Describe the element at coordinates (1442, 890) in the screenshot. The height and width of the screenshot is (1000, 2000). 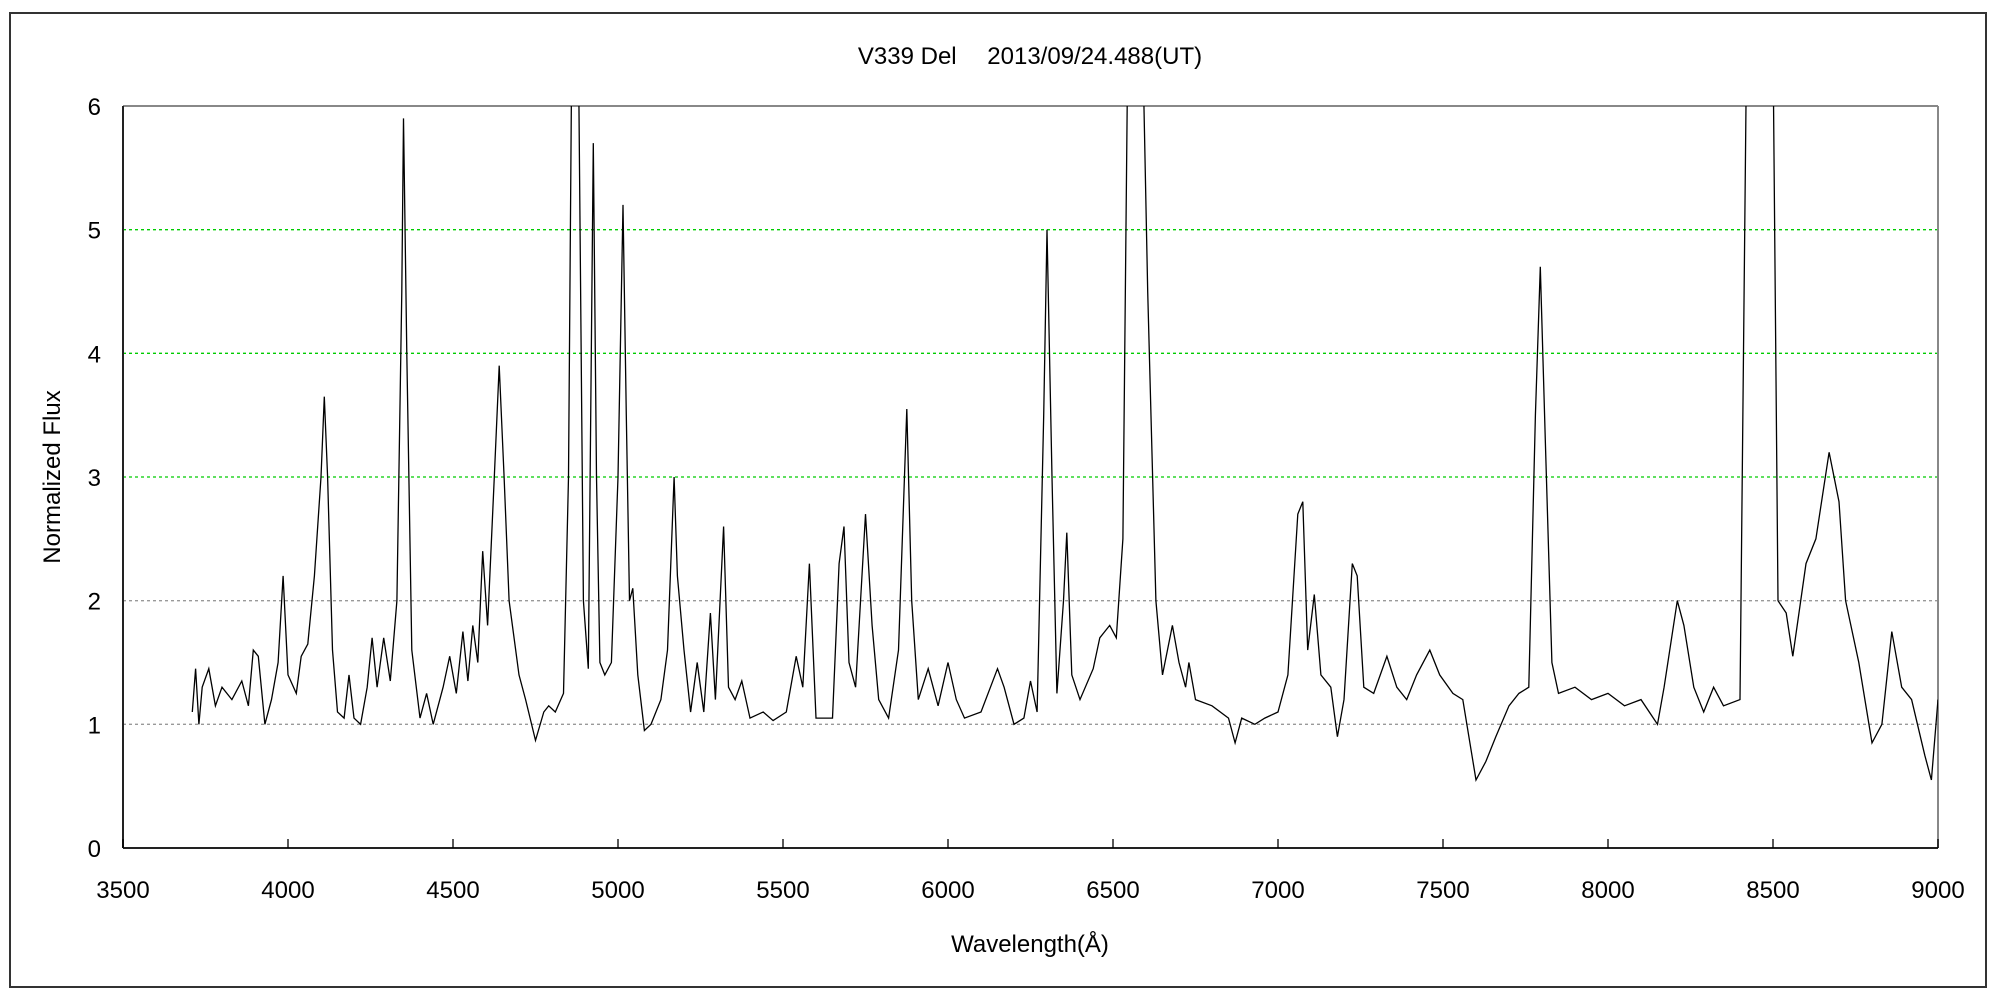
I see `x-tick-label: 7500` at that location.